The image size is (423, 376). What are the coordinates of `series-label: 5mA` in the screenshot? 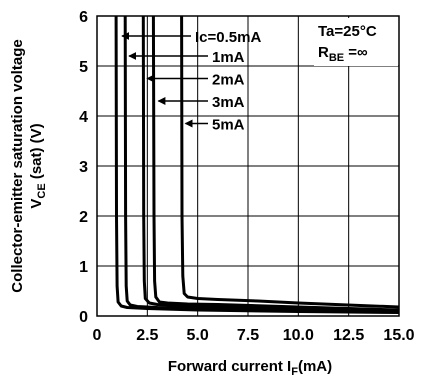 It's located at (228, 125).